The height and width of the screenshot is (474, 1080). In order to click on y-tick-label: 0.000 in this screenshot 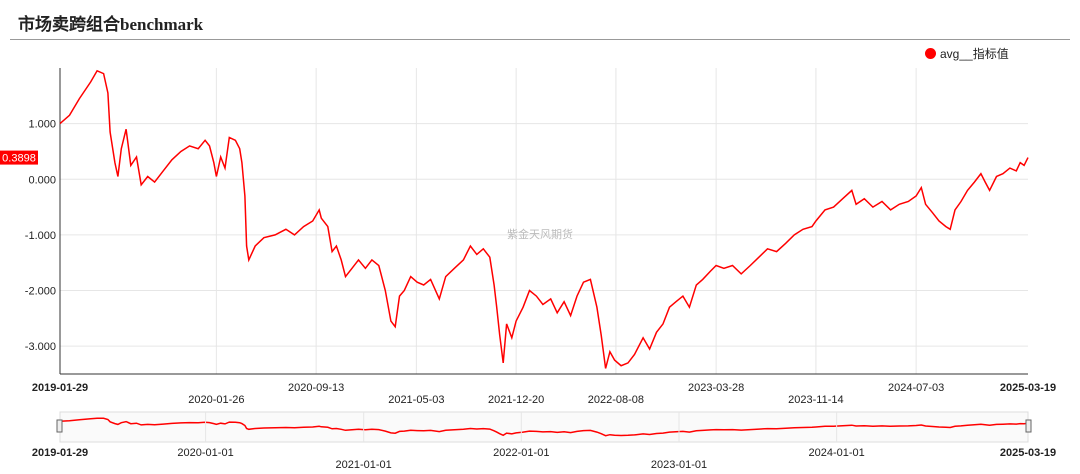, I will do `click(42, 180)`.